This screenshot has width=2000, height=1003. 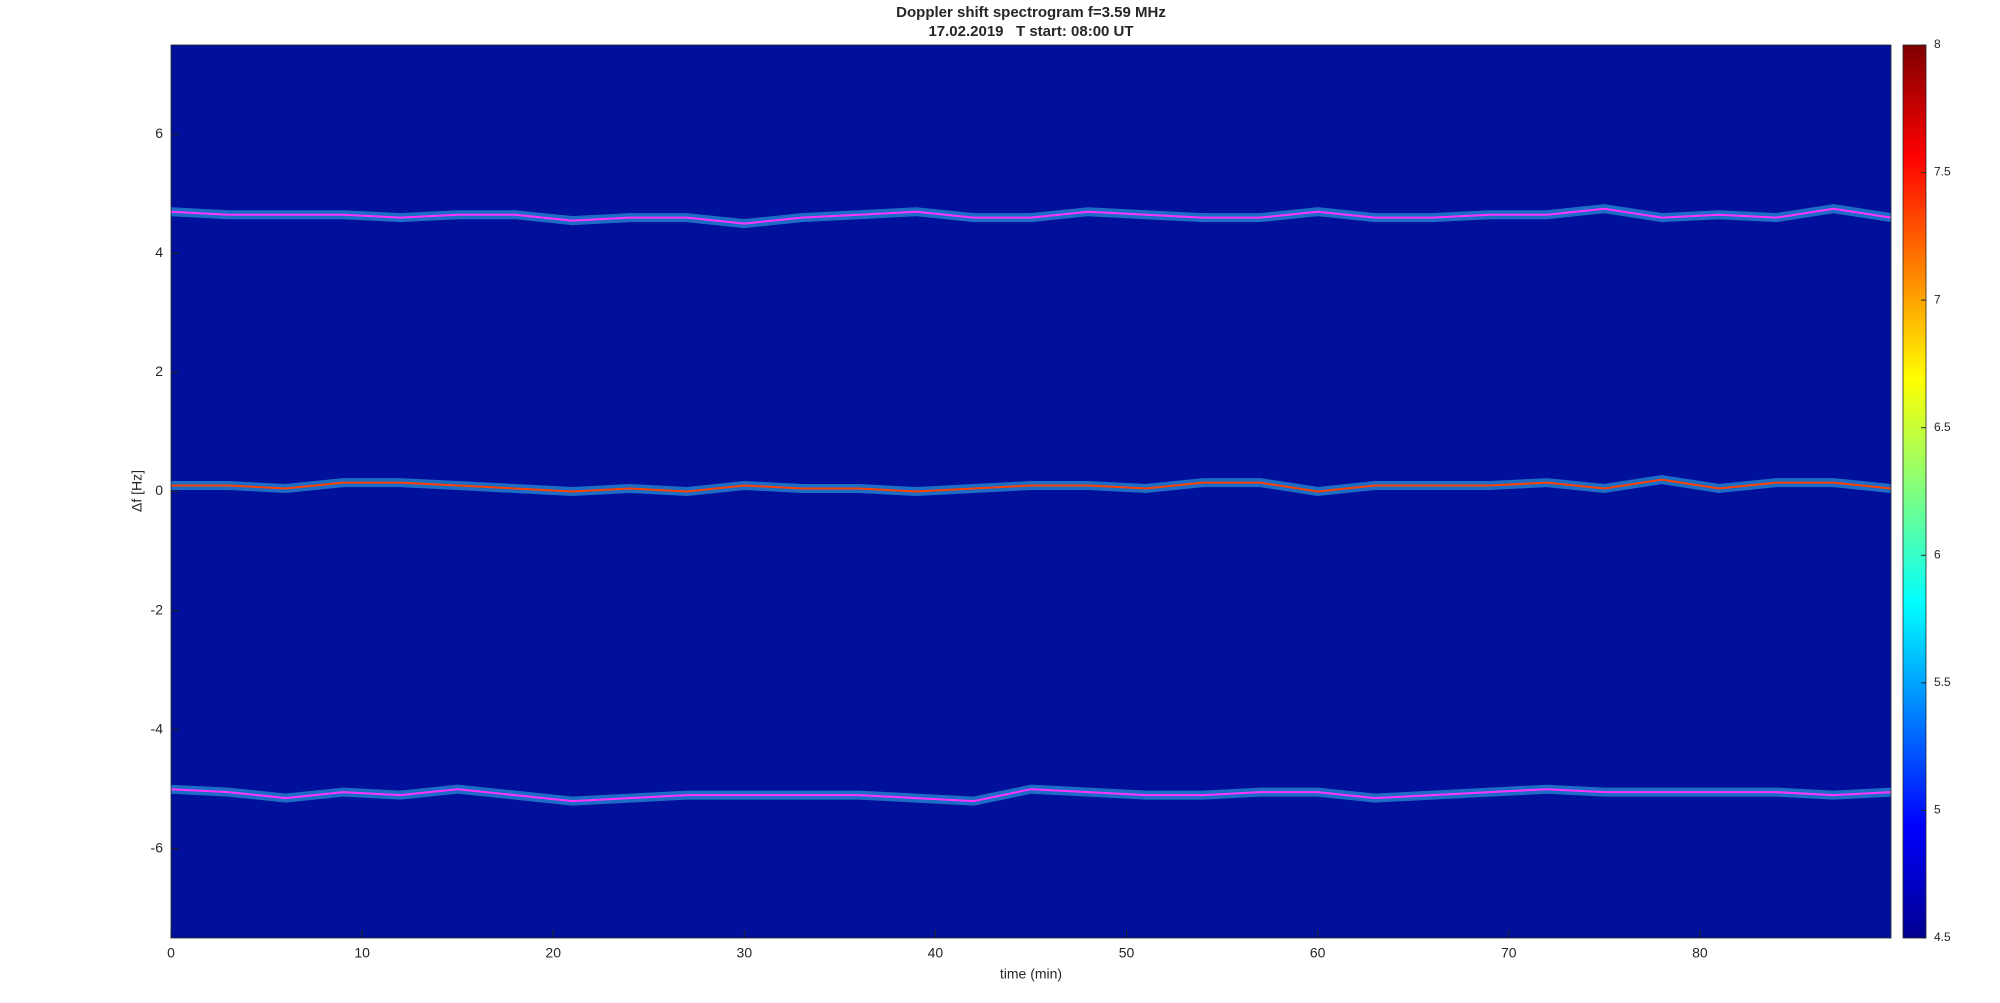 I want to click on y-tick-label: -4, so click(x=157, y=728).